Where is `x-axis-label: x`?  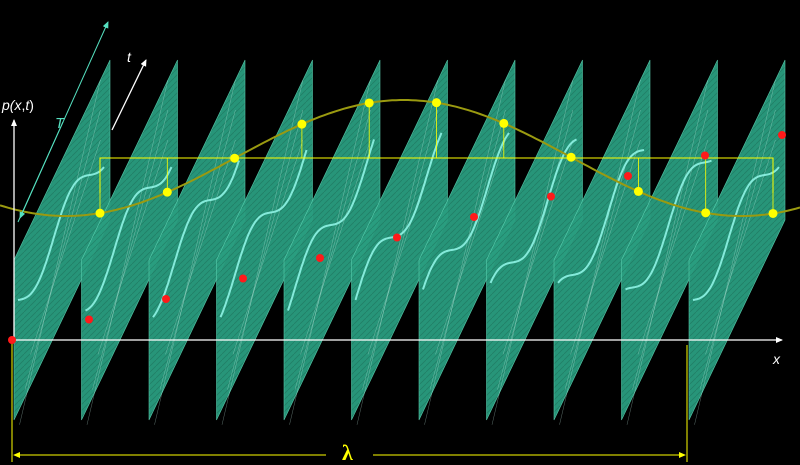 x-axis-label: x is located at coordinates (776, 359).